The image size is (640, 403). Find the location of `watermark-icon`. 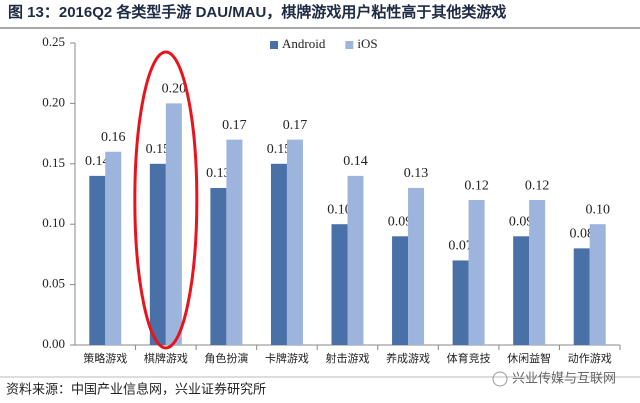

watermark-icon is located at coordinates (500, 379).